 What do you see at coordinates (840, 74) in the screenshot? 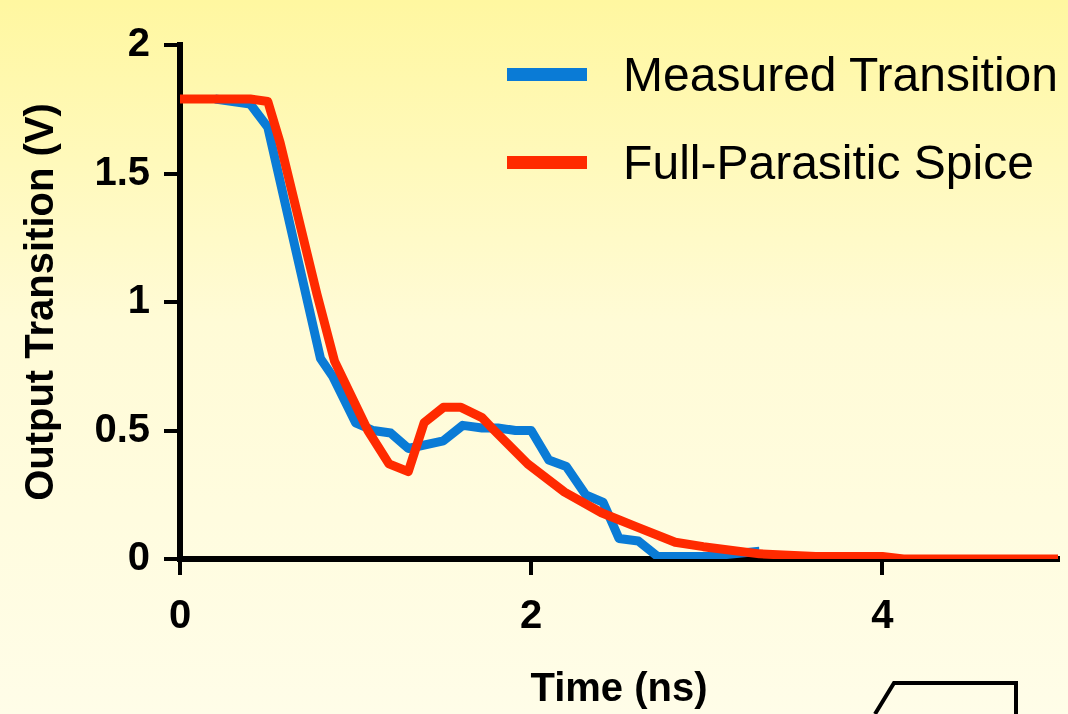
I see `legend-label: Measured Transition` at bounding box center [840, 74].